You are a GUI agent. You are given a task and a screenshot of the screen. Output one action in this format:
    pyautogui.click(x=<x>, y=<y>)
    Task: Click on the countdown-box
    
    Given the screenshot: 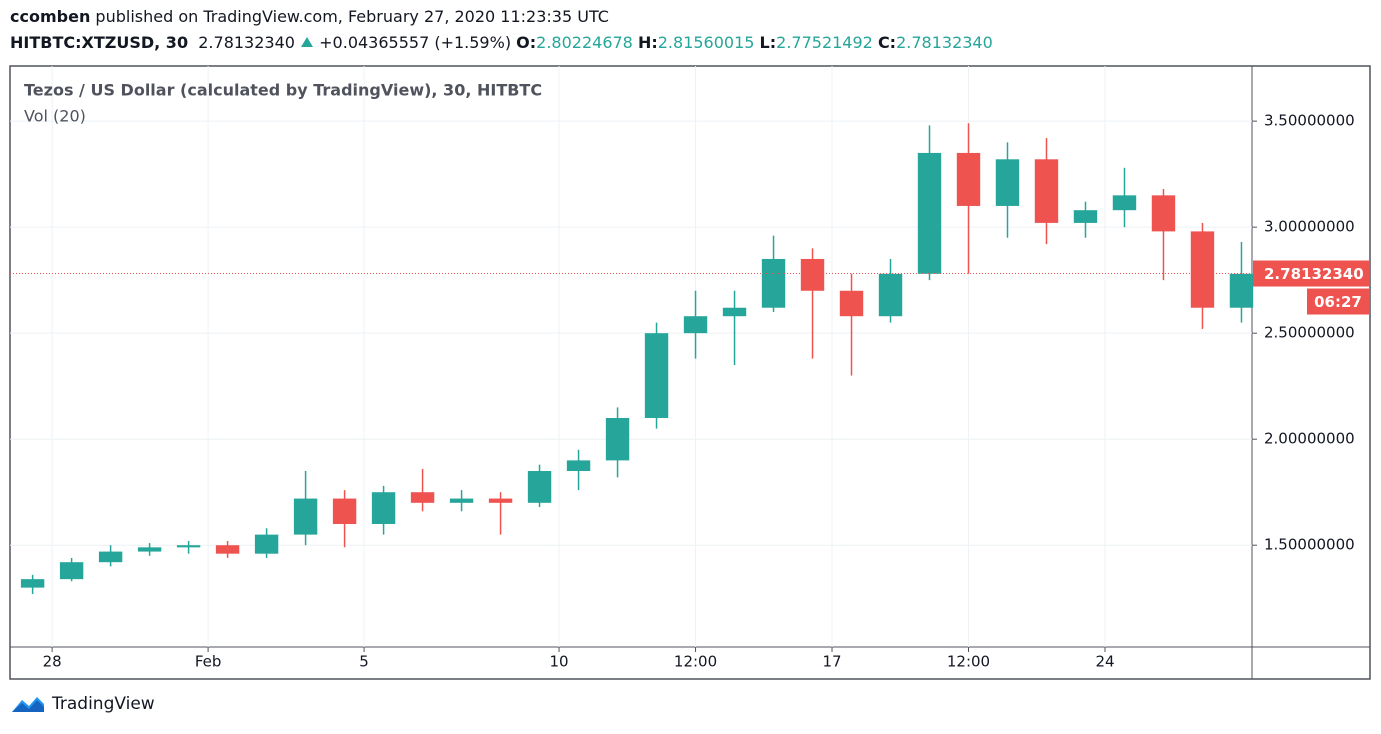 What is the action you would take?
    pyautogui.click(x=1338, y=301)
    